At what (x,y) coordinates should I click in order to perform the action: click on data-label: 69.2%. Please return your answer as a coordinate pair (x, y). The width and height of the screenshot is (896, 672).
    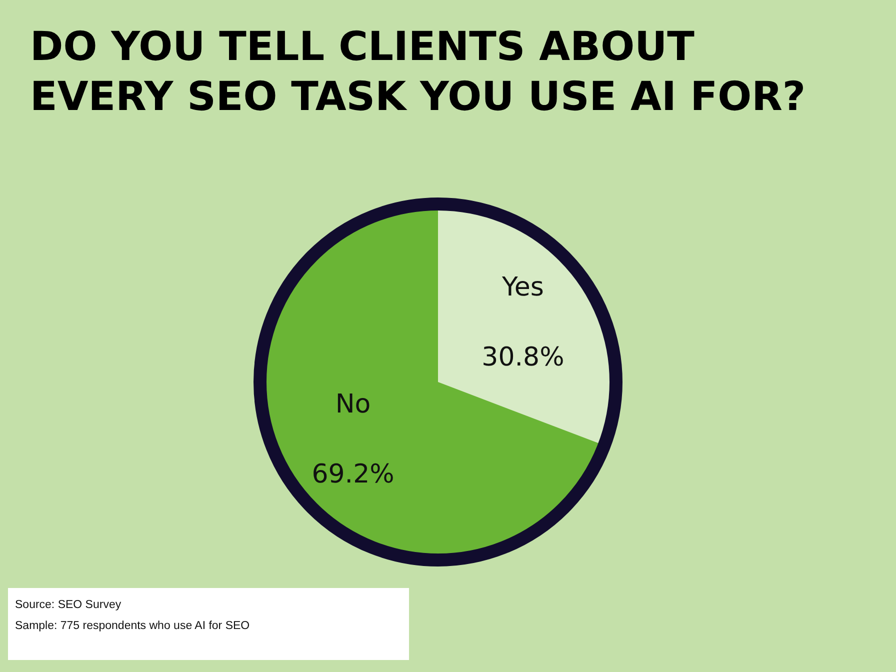
    Looking at the image, I should click on (353, 475).